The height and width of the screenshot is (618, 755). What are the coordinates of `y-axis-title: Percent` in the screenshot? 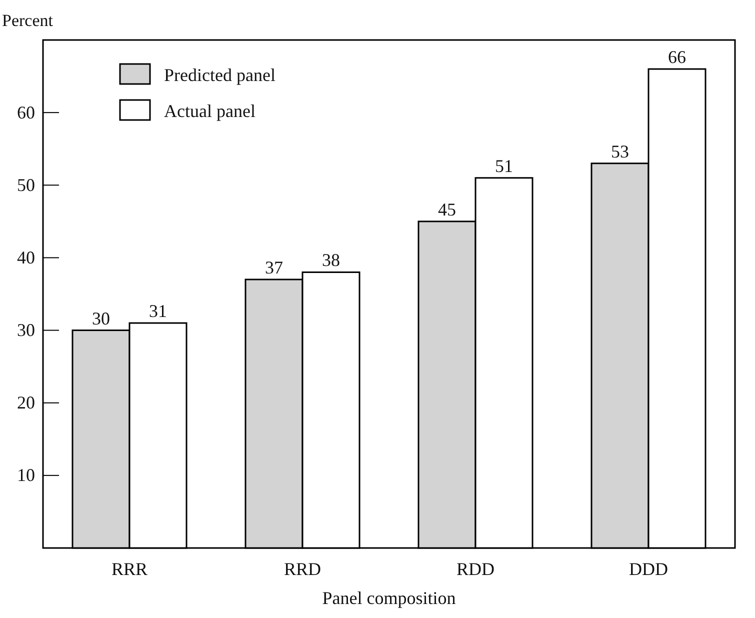 It's located at (28, 20).